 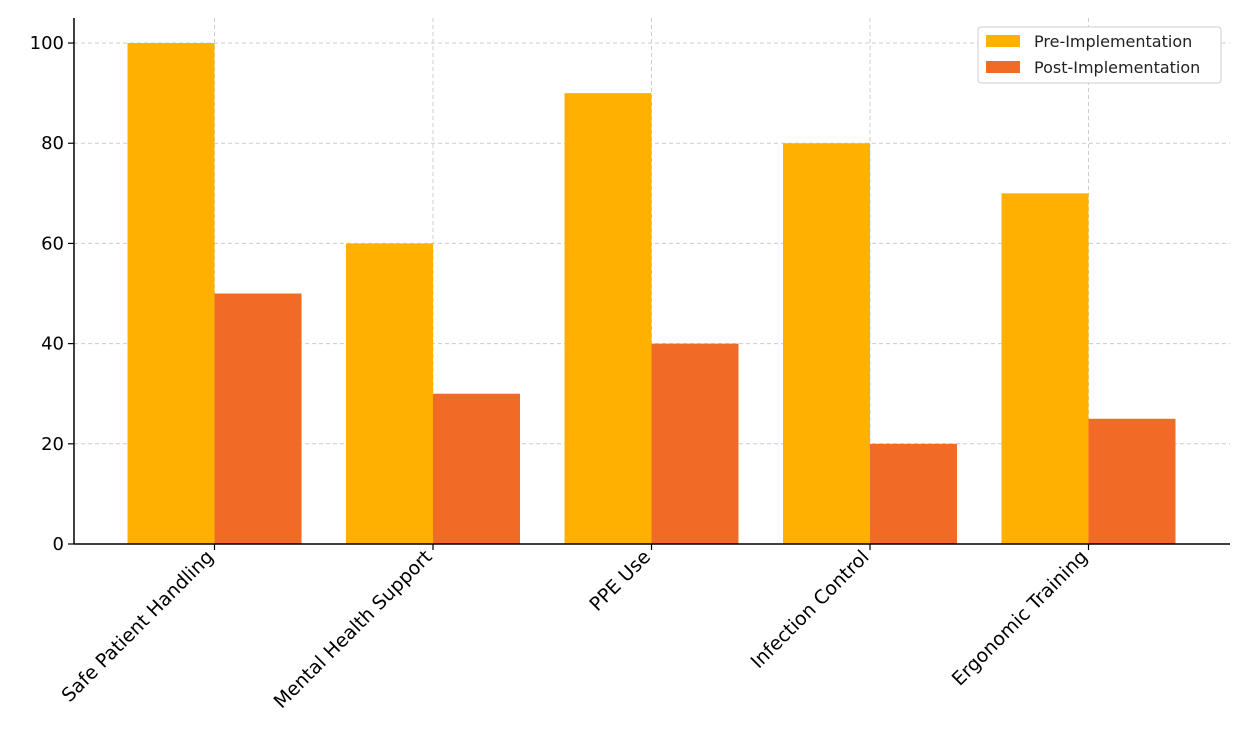 What do you see at coordinates (810, 609) in the screenshot?
I see `x-tick-label: Infection Control` at bounding box center [810, 609].